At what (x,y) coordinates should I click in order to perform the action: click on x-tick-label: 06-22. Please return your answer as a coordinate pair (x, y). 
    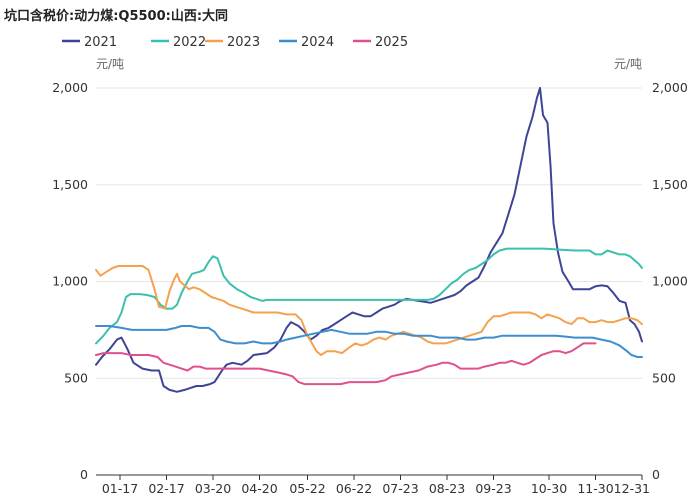
    Looking at the image, I should click on (354, 488).